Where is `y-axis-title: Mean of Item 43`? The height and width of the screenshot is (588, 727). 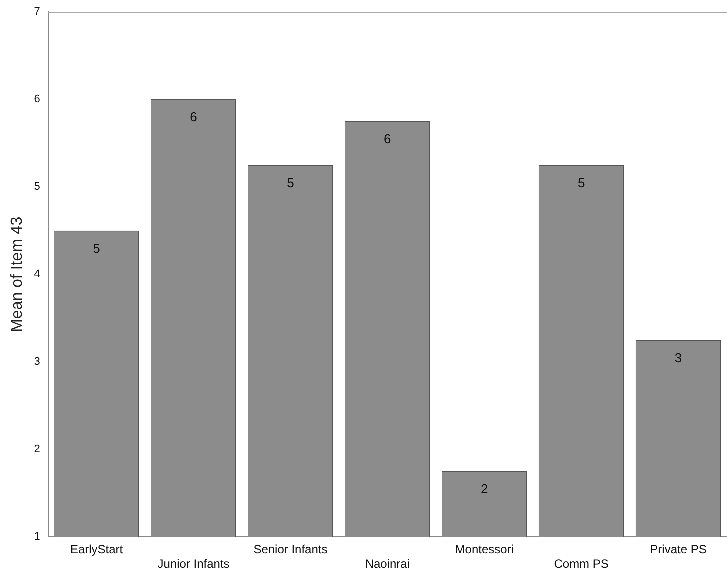 y-axis-title: Mean of Item 43 is located at coordinates (17, 274).